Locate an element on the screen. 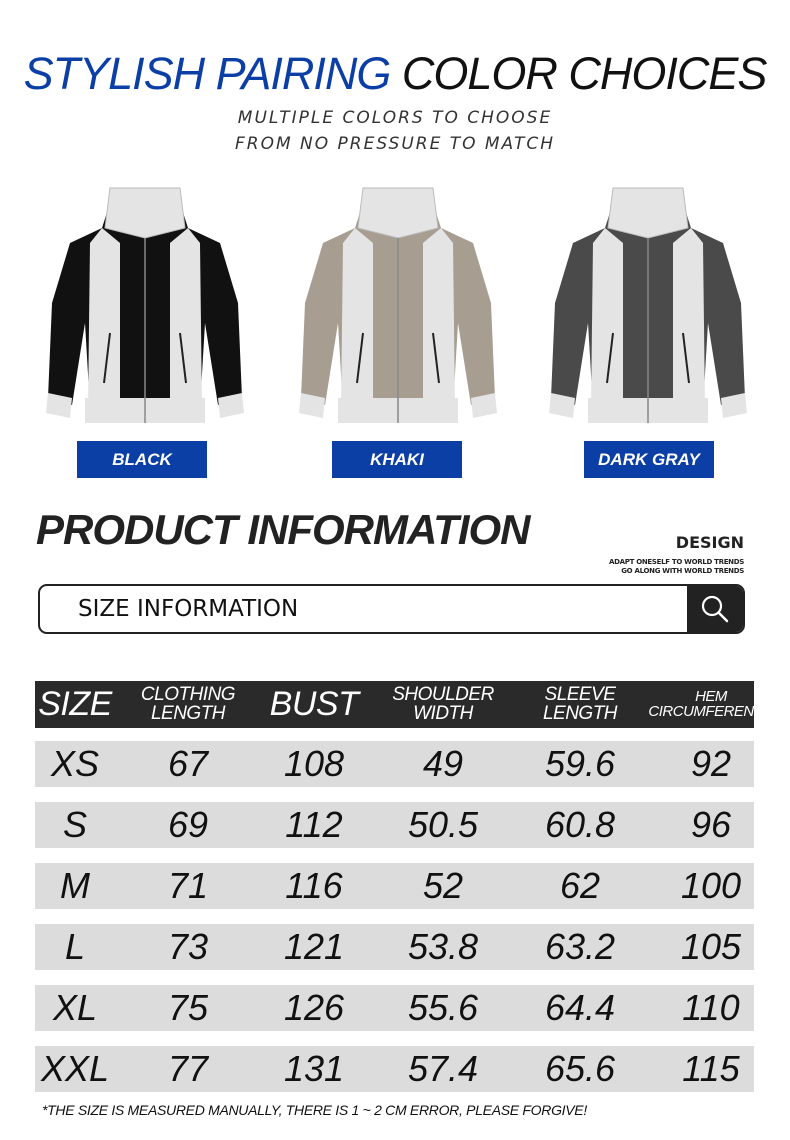 The height and width of the screenshot is (1140, 790). table-cell: 49 is located at coordinates (443, 763).